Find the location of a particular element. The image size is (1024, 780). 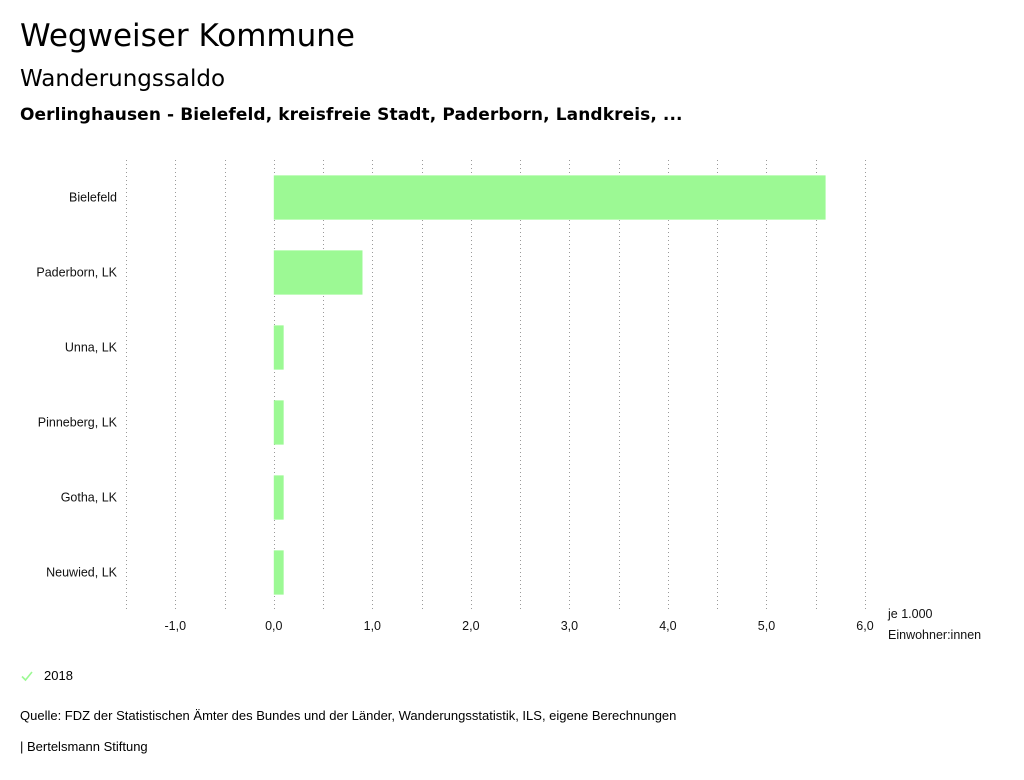

chart-subtitle: Wanderungssaldo is located at coordinates (123, 79).